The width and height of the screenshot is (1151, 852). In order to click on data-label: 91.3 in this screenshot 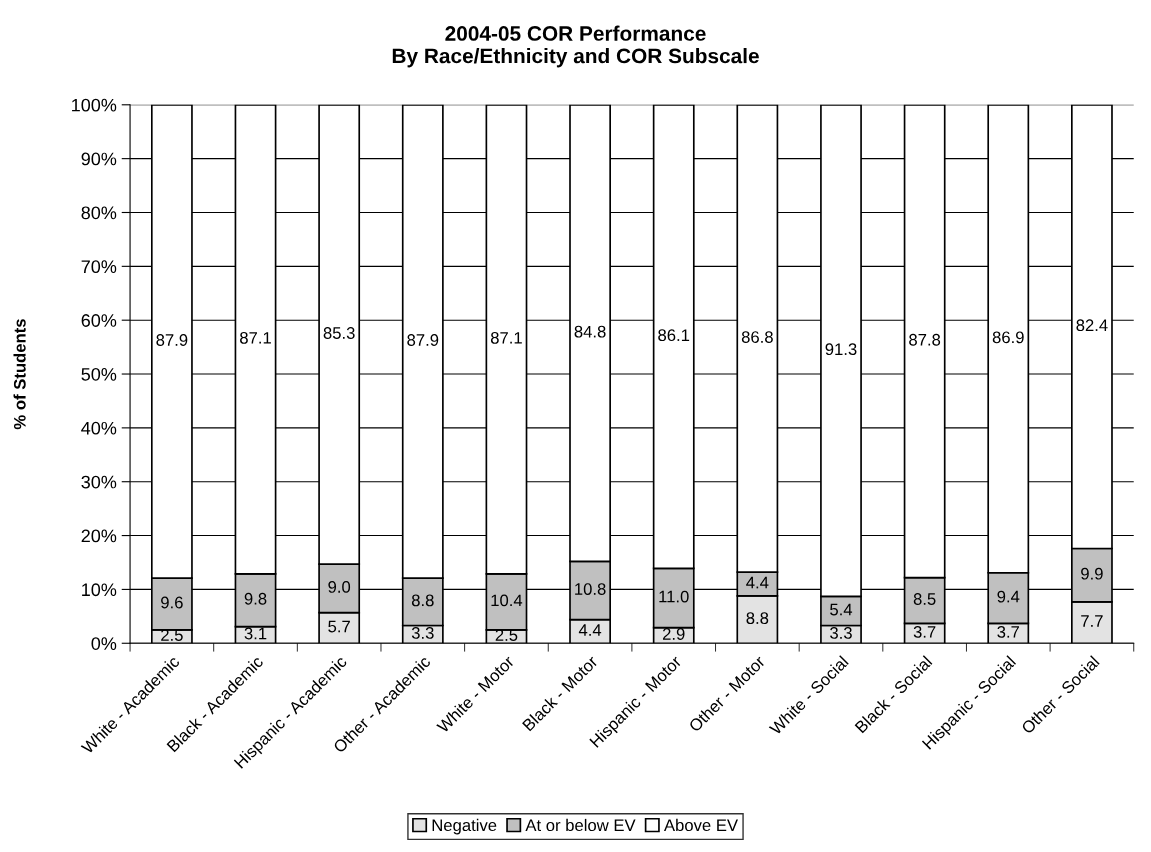, I will do `click(841, 349)`.